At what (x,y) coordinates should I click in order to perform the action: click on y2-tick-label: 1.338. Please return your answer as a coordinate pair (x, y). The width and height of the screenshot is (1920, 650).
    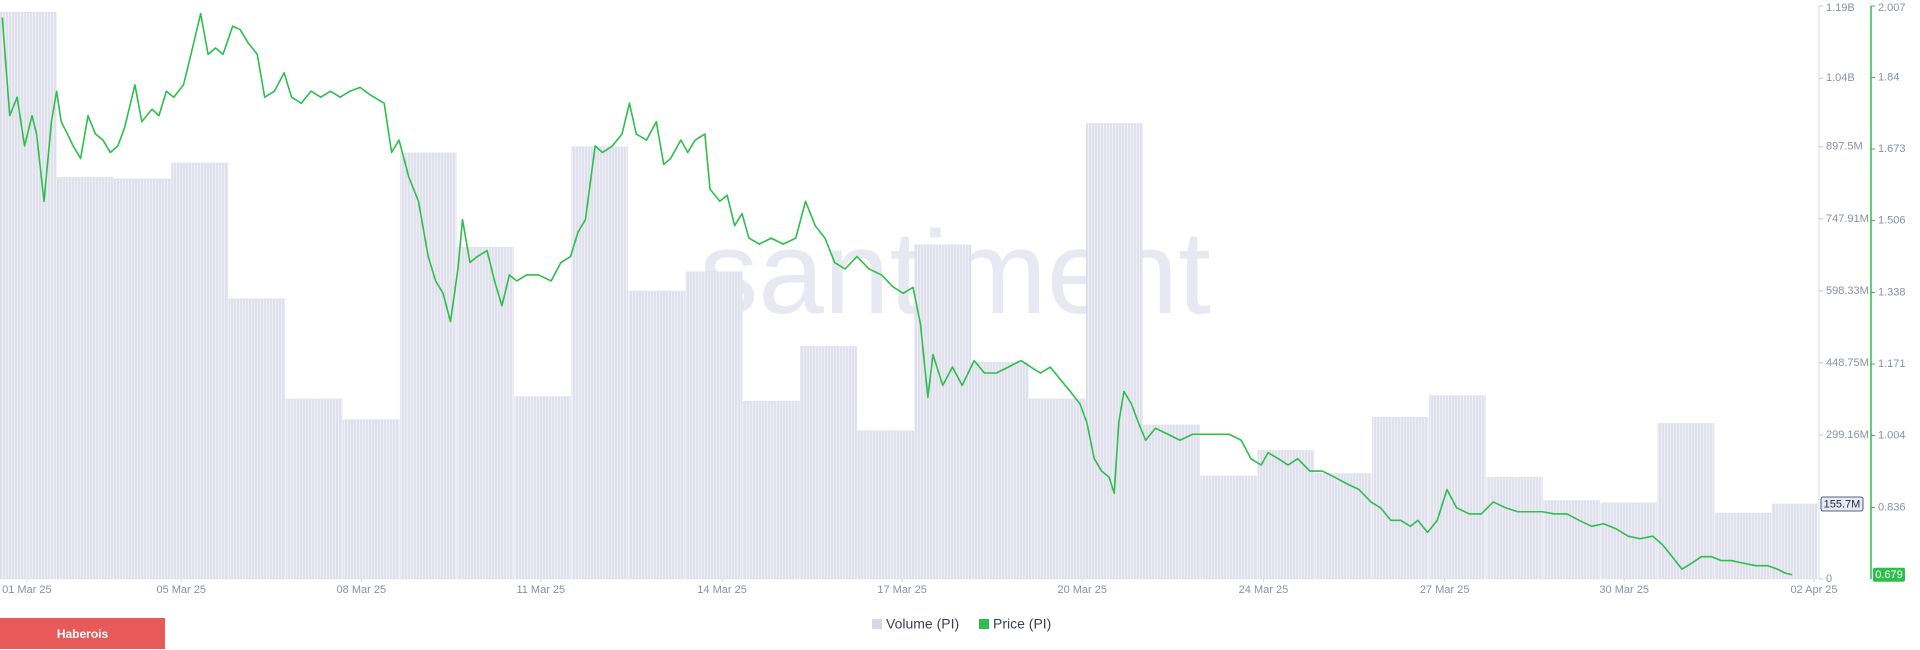
    Looking at the image, I should click on (1892, 292).